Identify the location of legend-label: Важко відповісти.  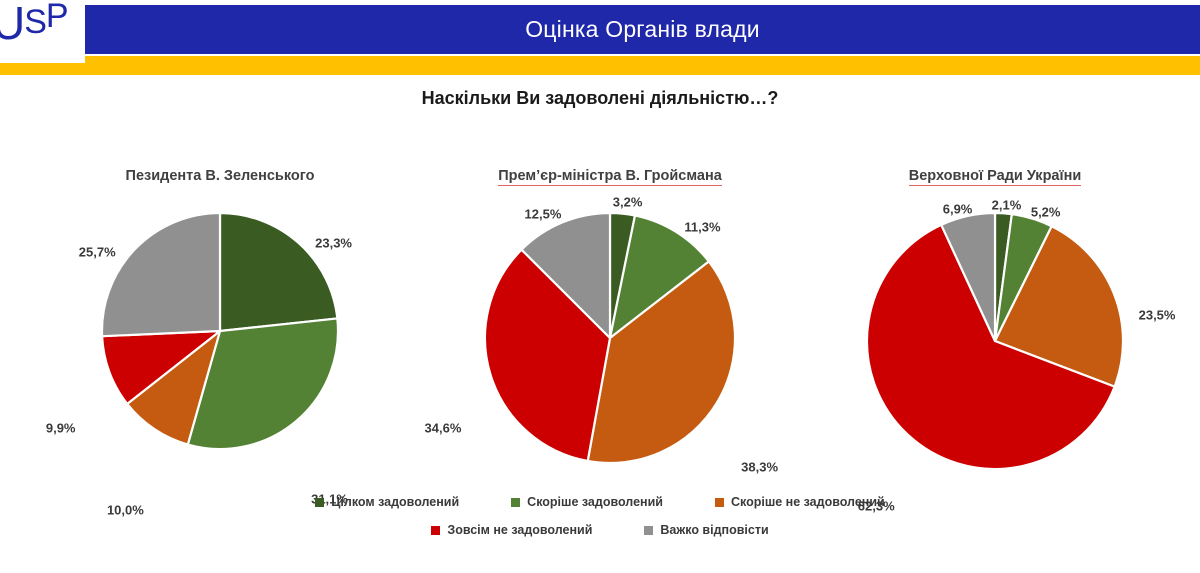
(714, 530).